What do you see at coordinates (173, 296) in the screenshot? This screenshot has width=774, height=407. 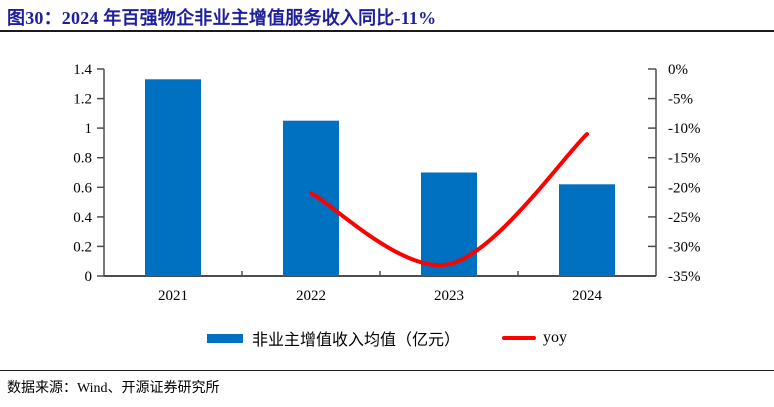 I see `x-axis-label: 2021` at bounding box center [173, 296].